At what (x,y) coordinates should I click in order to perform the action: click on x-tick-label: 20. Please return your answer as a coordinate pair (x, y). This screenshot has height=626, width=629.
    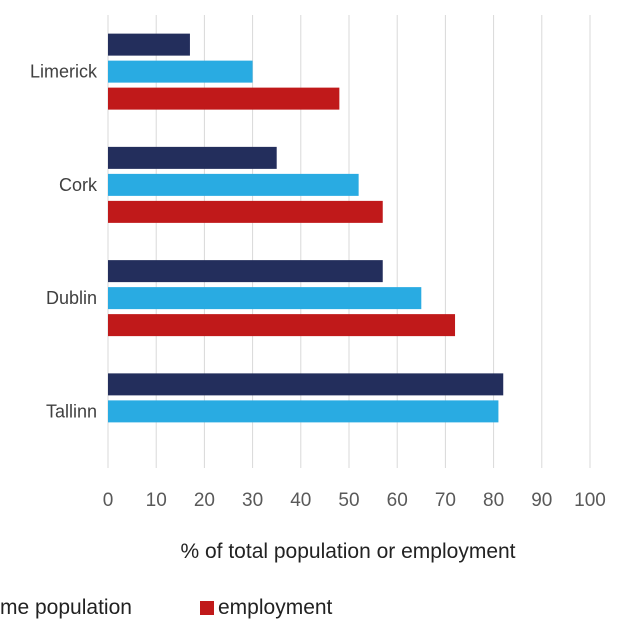
    Looking at the image, I should click on (204, 500).